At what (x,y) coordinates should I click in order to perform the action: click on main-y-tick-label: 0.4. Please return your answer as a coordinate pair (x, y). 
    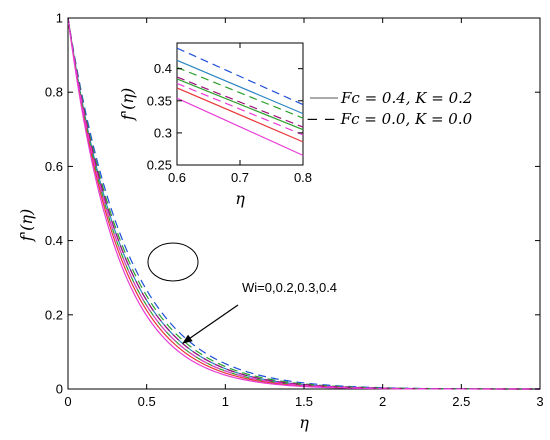
    Looking at the image, I should click on (54, 240).